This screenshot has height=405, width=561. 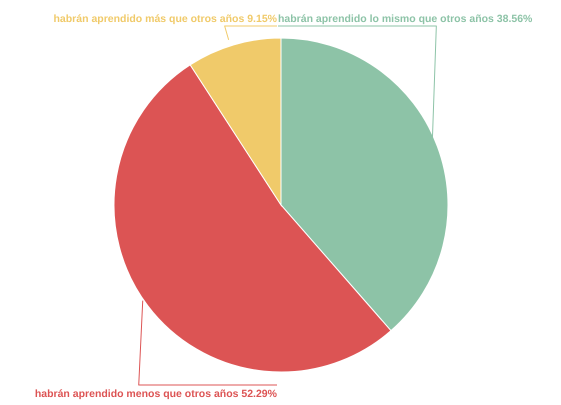 I want to click on slice-label: habrán aprendido más que otros años 9.15%, so click(x=166, y=19).